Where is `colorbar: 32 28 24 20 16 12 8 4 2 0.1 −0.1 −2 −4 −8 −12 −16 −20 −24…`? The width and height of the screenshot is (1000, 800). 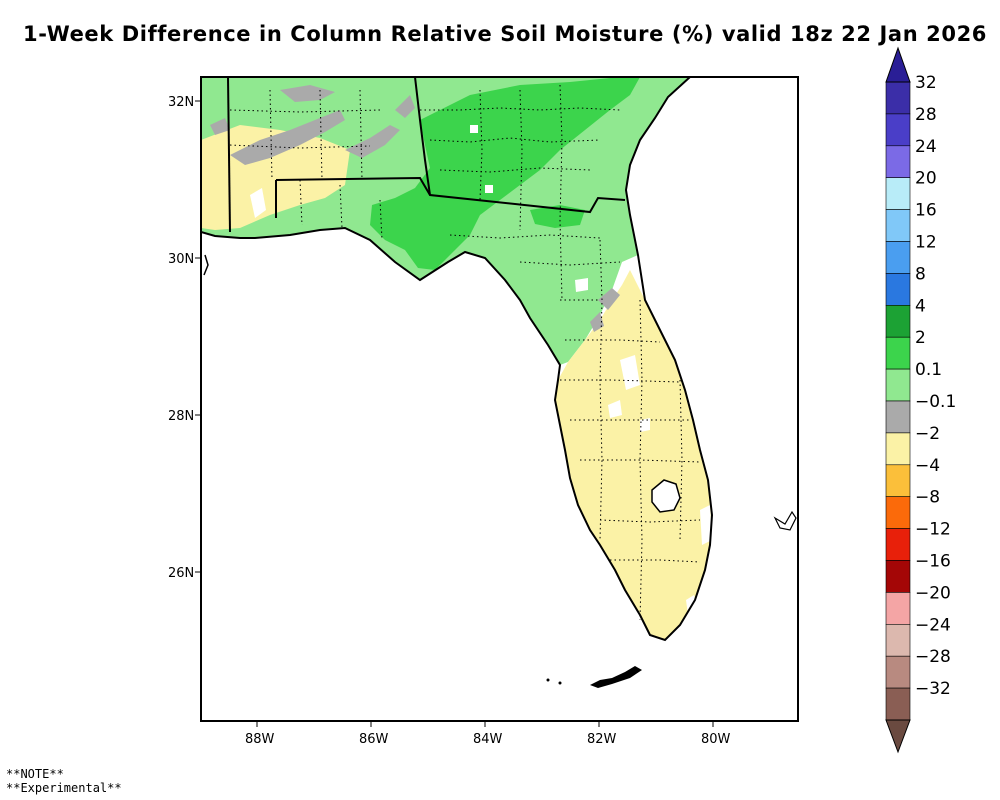
colorbar: 32 28 24 20 16 12 8 4 2 0.1 −0.1 −2 −4 −8 −12 −16 −20 −24… is located at coordinates (920, 400).